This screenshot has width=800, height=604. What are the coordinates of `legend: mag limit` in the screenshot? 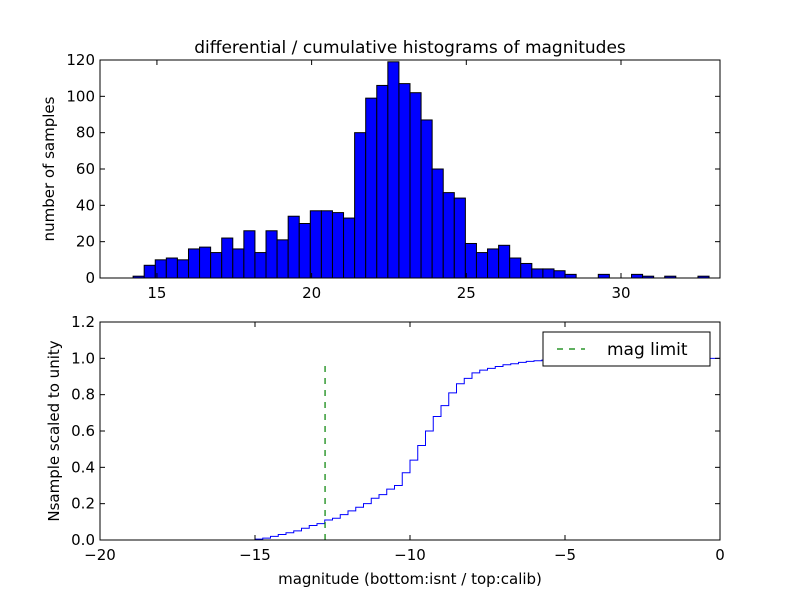 It's located at (626, 349).